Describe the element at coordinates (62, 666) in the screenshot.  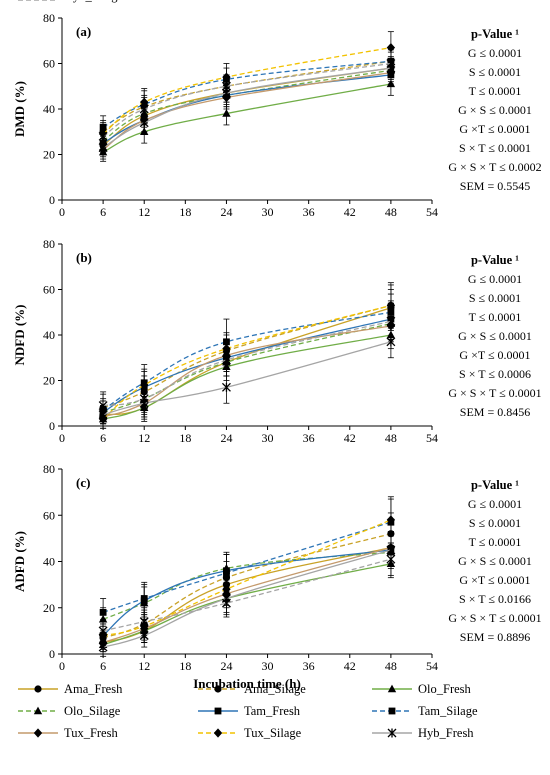
I see `panel-c-x-tick-label: 0` at that location.